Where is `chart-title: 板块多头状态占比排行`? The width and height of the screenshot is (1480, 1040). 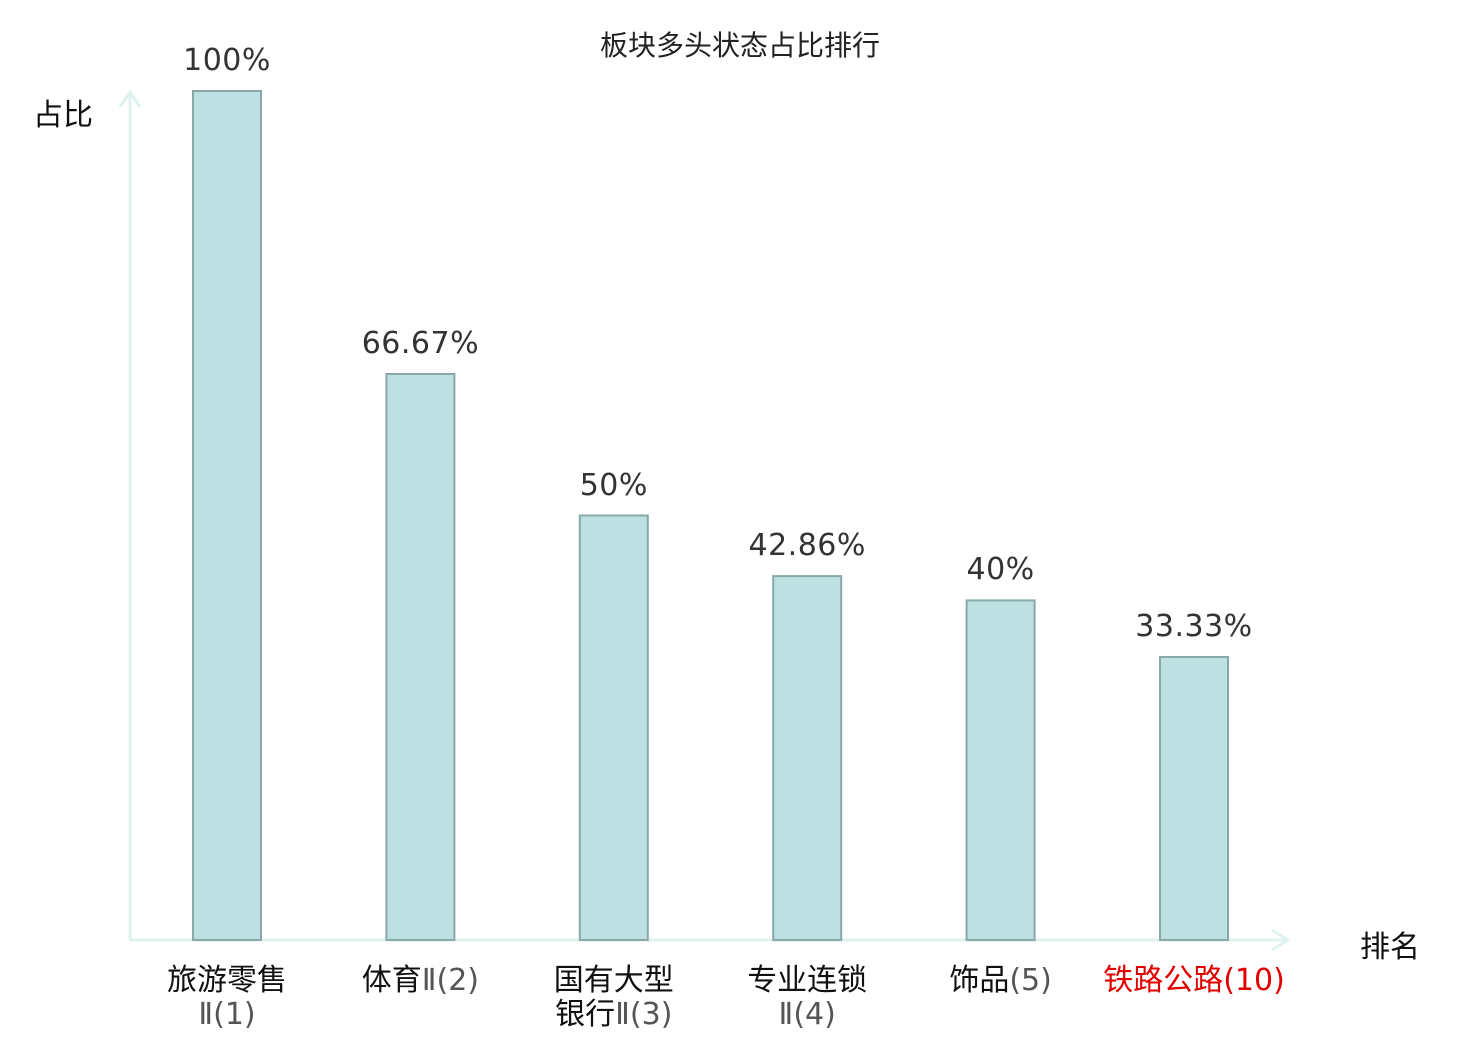
chart-title: 板块多头状态占比排行 is located at coordinates (739, 45).